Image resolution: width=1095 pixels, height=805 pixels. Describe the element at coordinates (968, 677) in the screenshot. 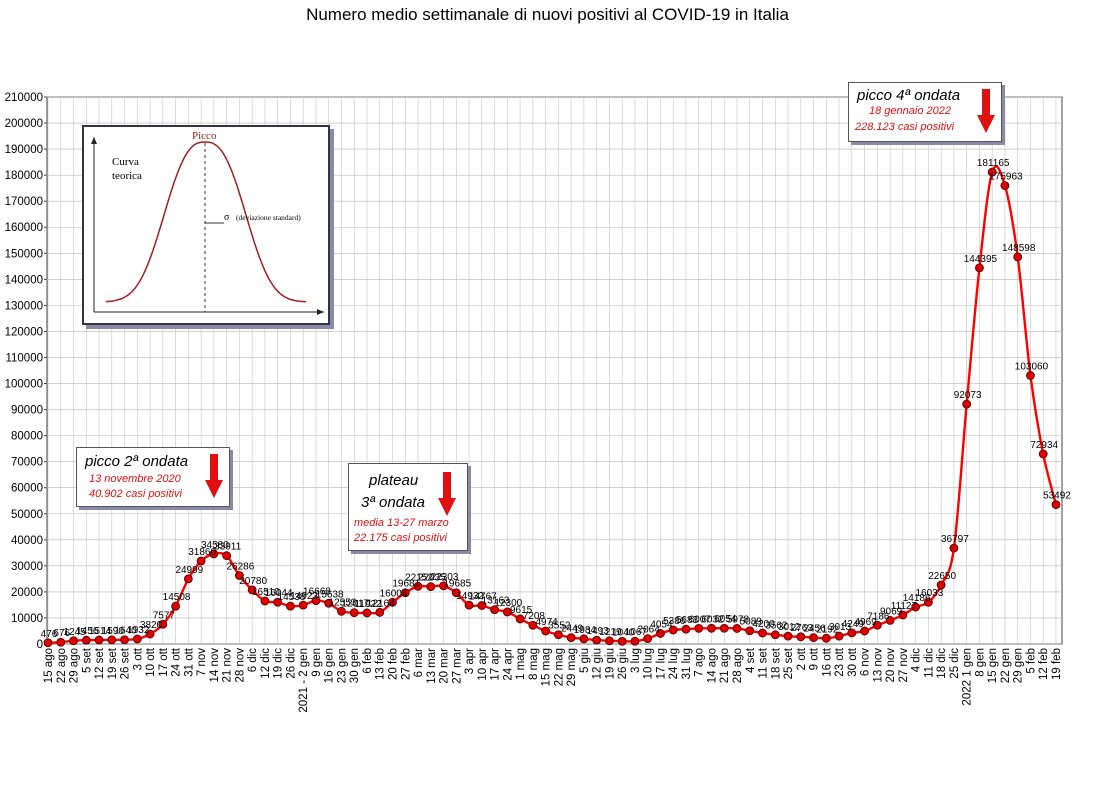

I see `x-tick-label: 2022 1 gen` at that location.